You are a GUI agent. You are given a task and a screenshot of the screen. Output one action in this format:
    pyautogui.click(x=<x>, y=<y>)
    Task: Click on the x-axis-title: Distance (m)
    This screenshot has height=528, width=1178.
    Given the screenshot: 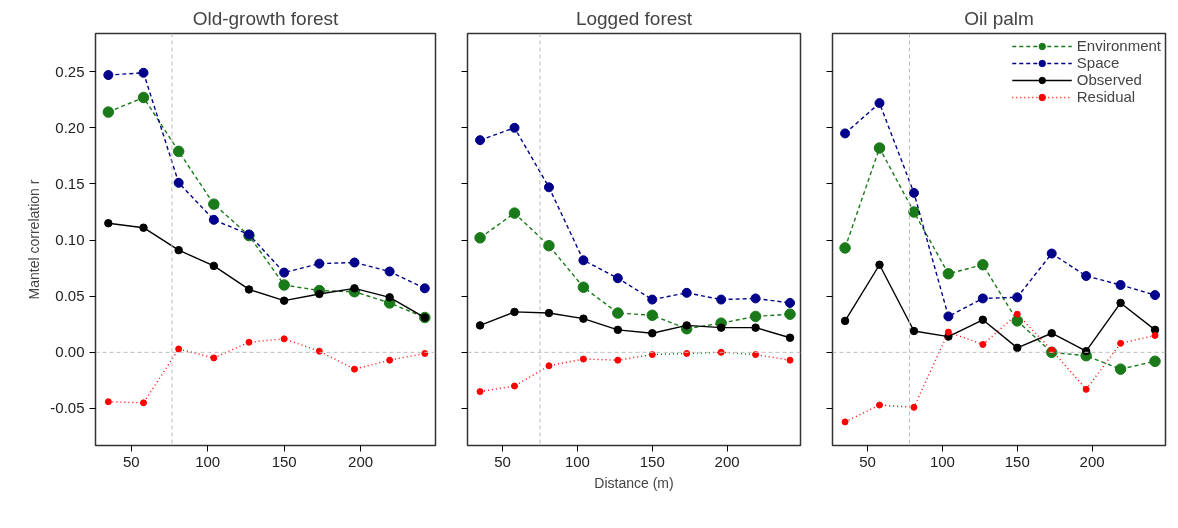 What is the action you would take?
    pyautogui.click(x=634, y=482)
    